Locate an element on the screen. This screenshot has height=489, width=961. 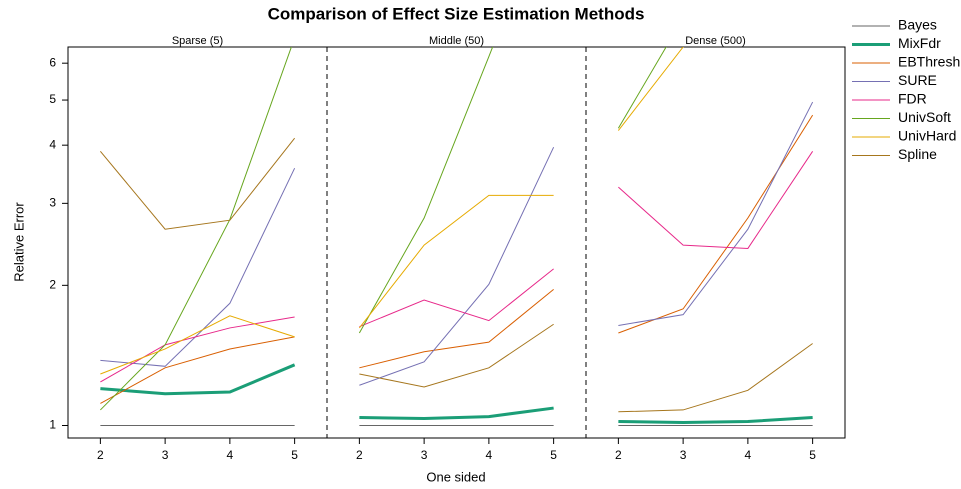
legend-label: MixFdr is located at coordinates (919, 43).